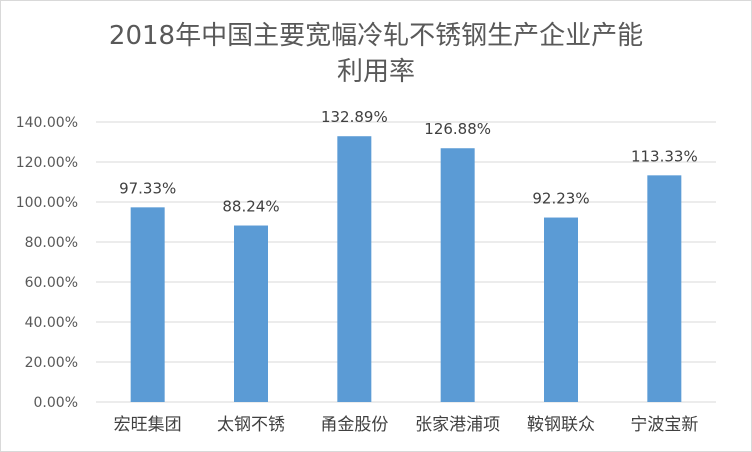  Describe the element at coordinates (47, 163) in the screenshot. I see `y-tick-label: 120.00%` at that location.